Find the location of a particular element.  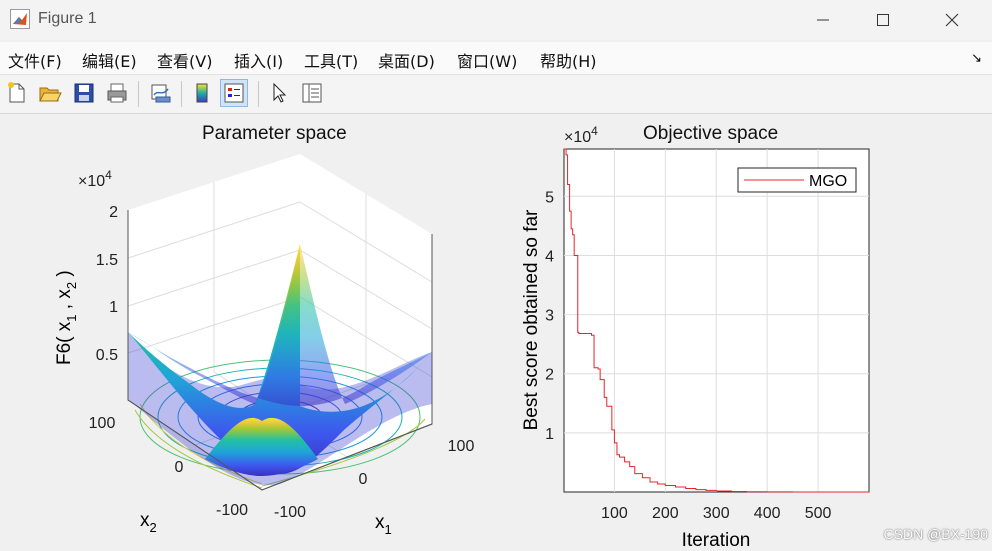

z-tick-labels: 2 1.5 1 0.5 is located at coordinates (107, 284).